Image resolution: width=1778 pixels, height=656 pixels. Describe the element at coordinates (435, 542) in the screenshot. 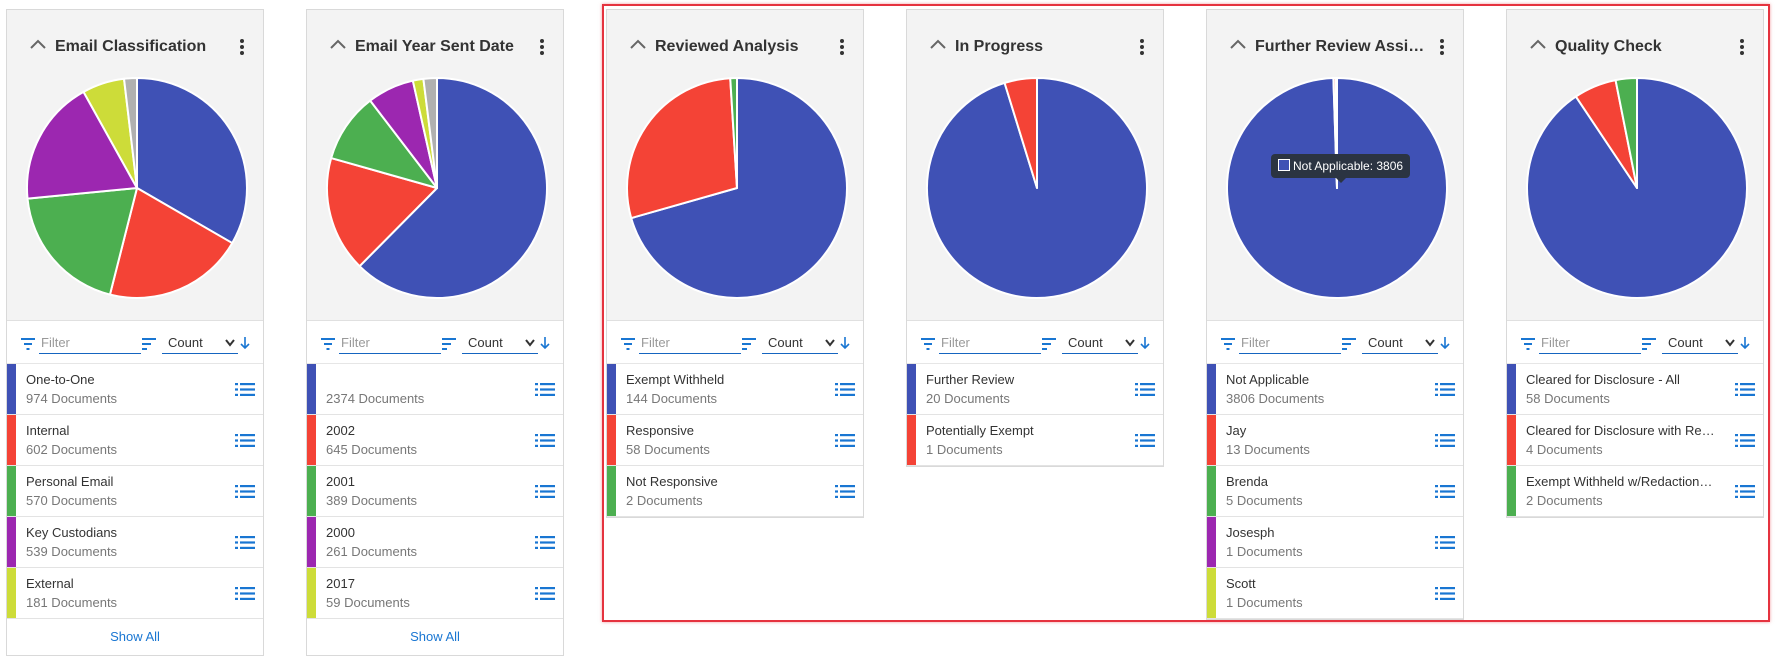

I see `list-item: 2000 261 Documents` at that location.